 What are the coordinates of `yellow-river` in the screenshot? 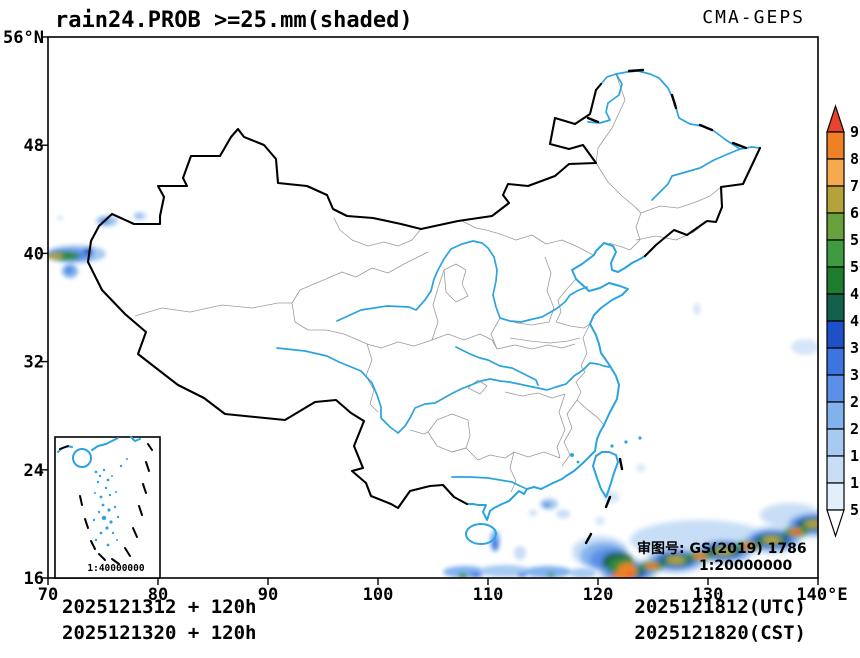 It's located at (462, 281).